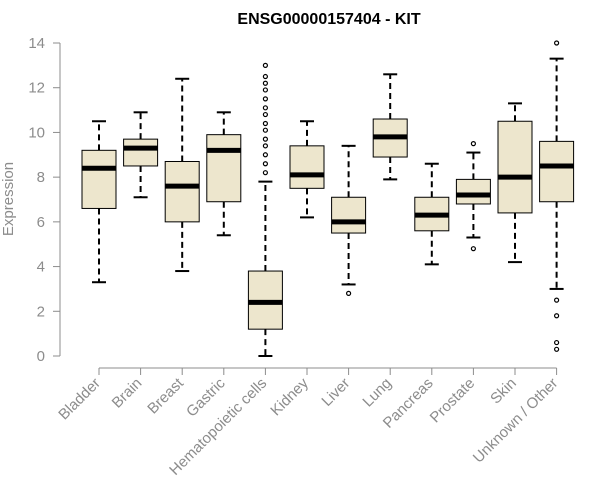 The image size is (600, 500). I want to click on box-breast, so click(182, 175).